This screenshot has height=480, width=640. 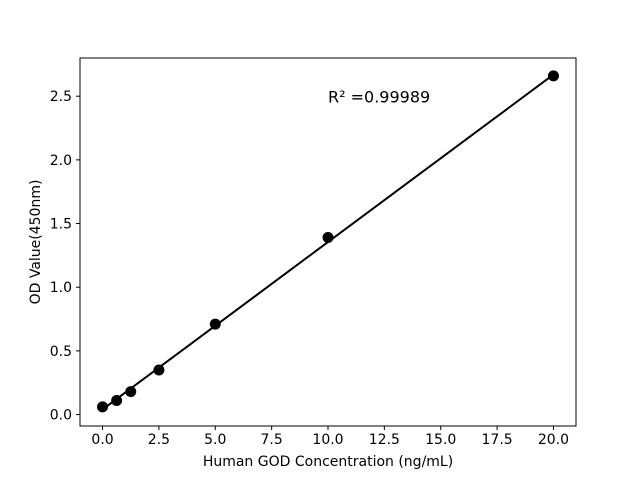 I want to click on x-tick-label: 2.5, so click(x=159, y=440).